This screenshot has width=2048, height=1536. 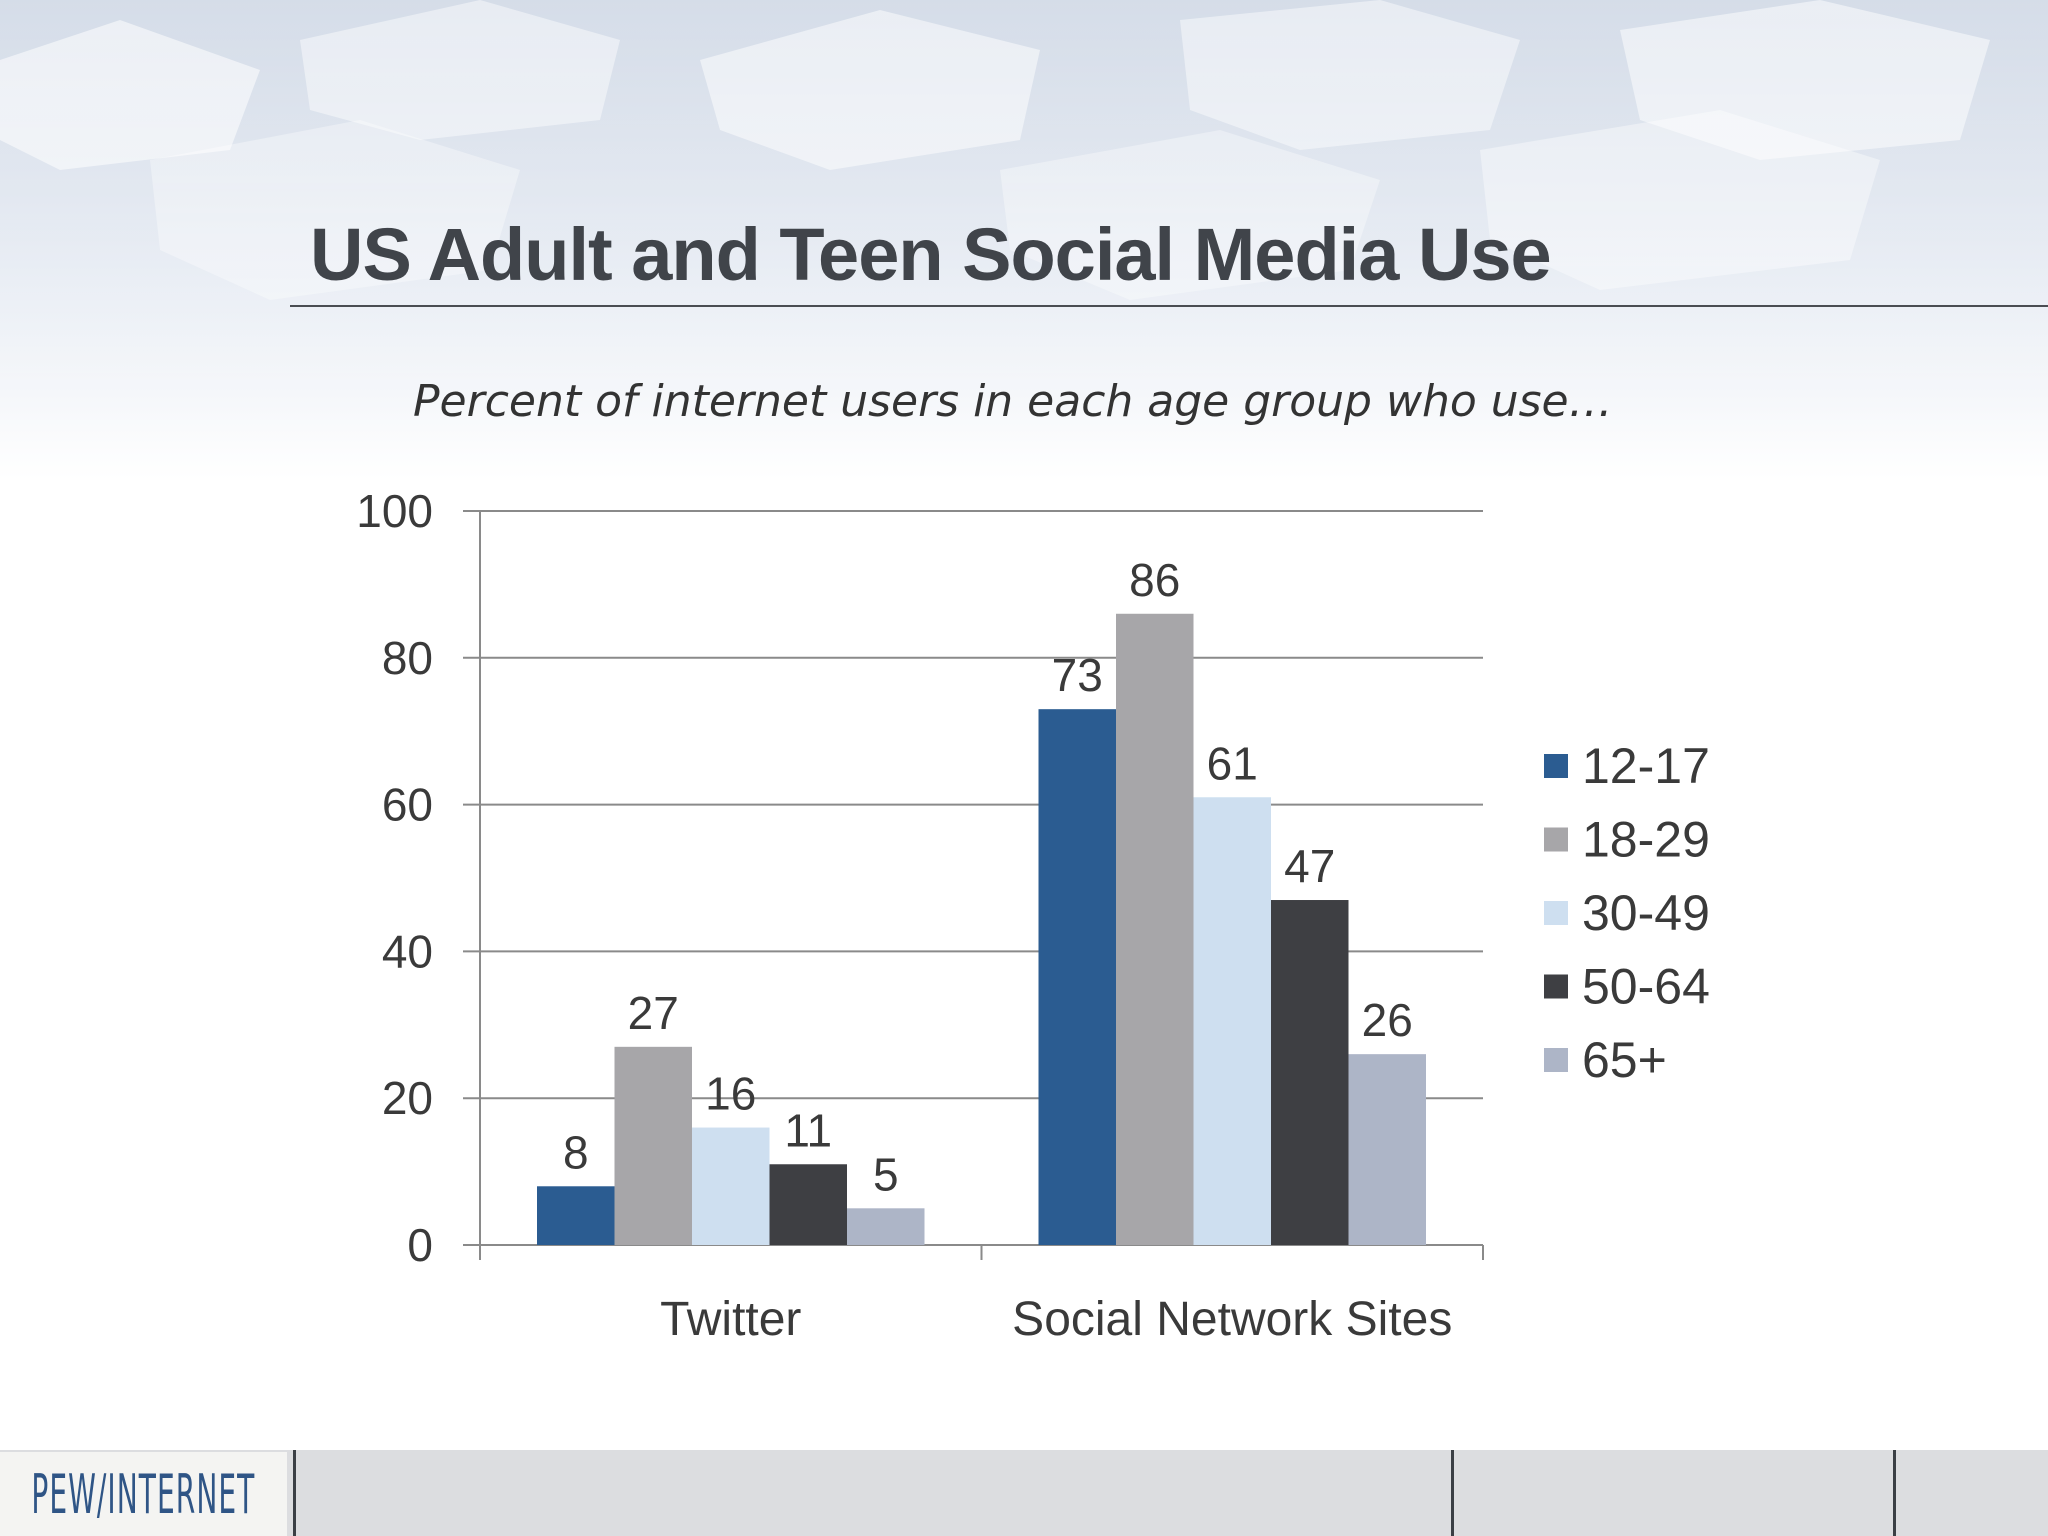 What do you see at coordinates (1646, 913) in the screenshot?
I see `legend-label: 30-49` at bounding box center [1646, 913].